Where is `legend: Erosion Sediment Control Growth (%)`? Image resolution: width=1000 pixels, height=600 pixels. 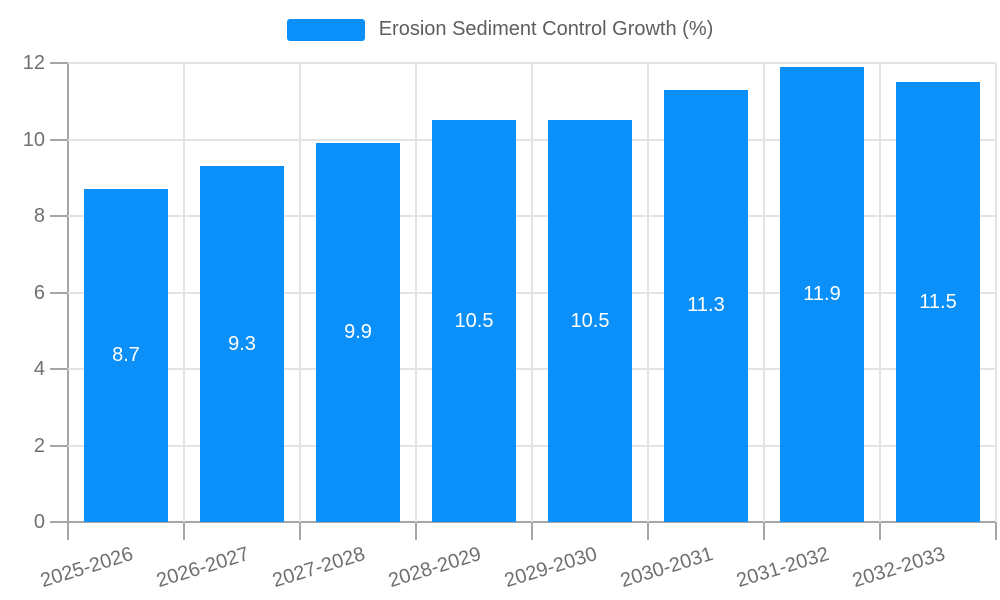
legend: Erosion Sediment Control Growth (%) is located at coordinates (500, 29).